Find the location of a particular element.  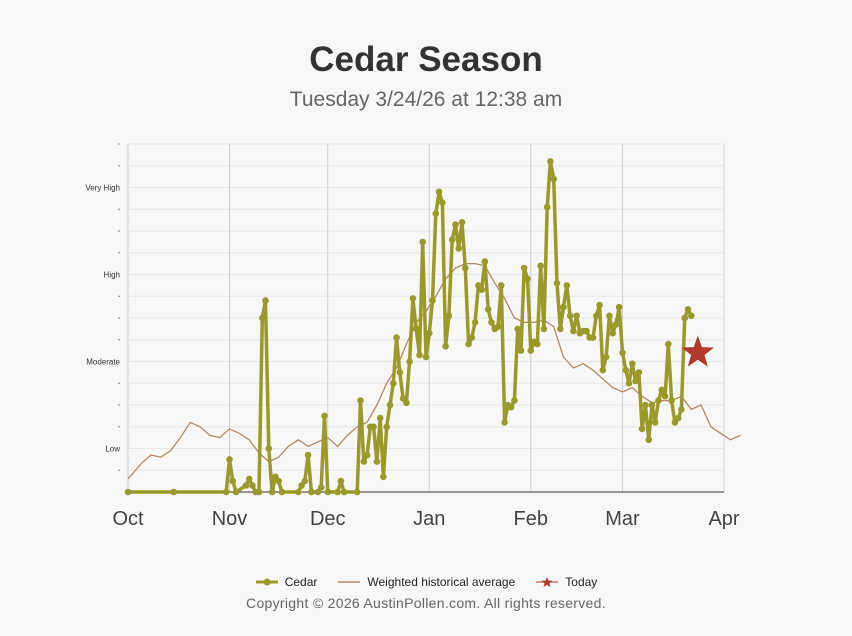

chart-title: Cedar Season is located at coordinates (426, 59).